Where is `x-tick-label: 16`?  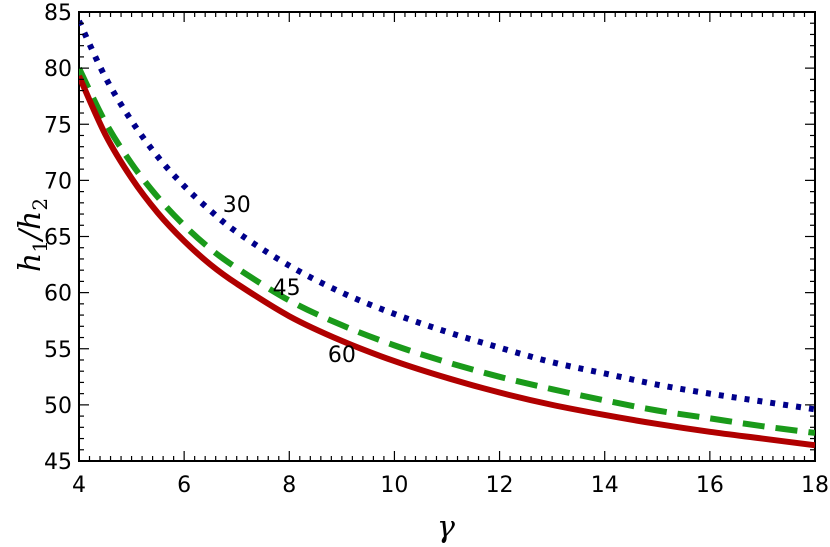 x-tick-label: 16 is located at coordinates (710, 485).